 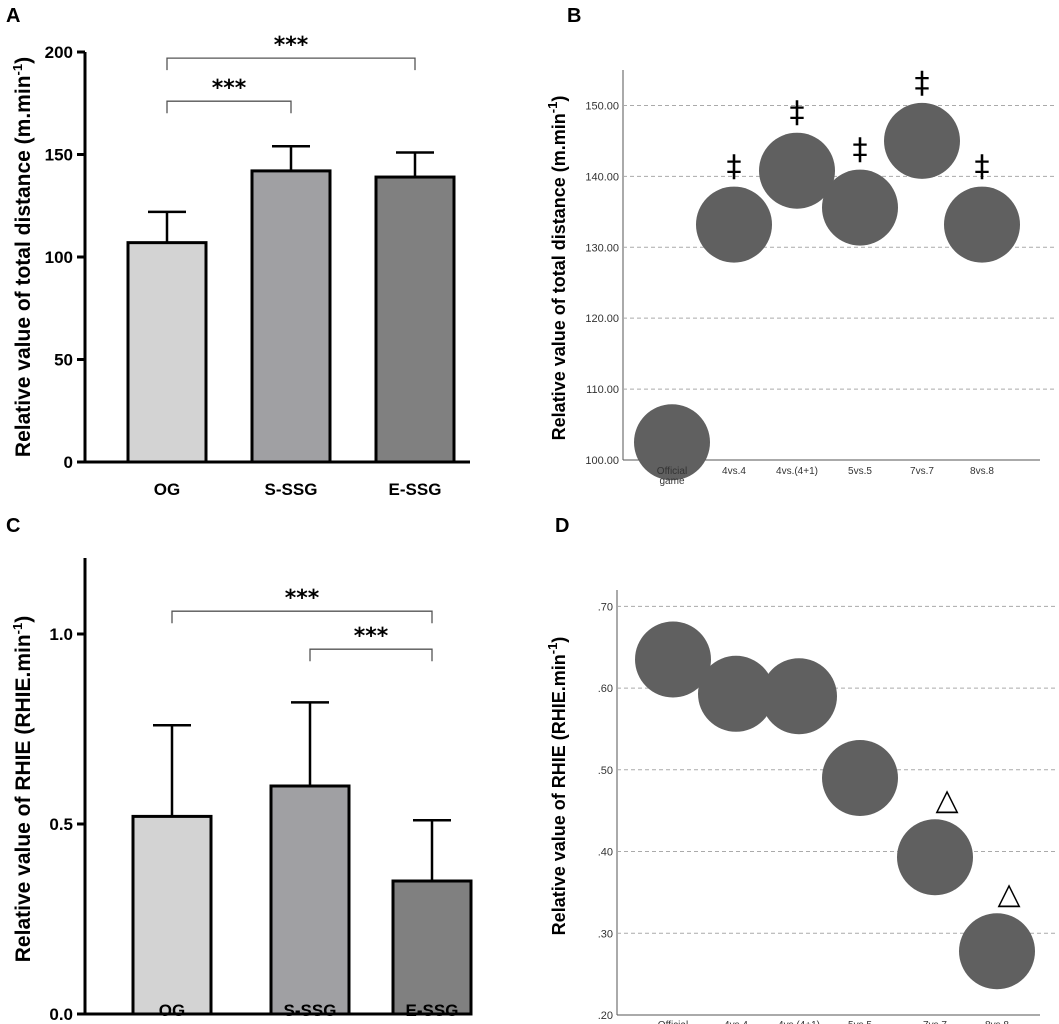 I want to click on y-tick-label: .70, so click(x=605, y=607).